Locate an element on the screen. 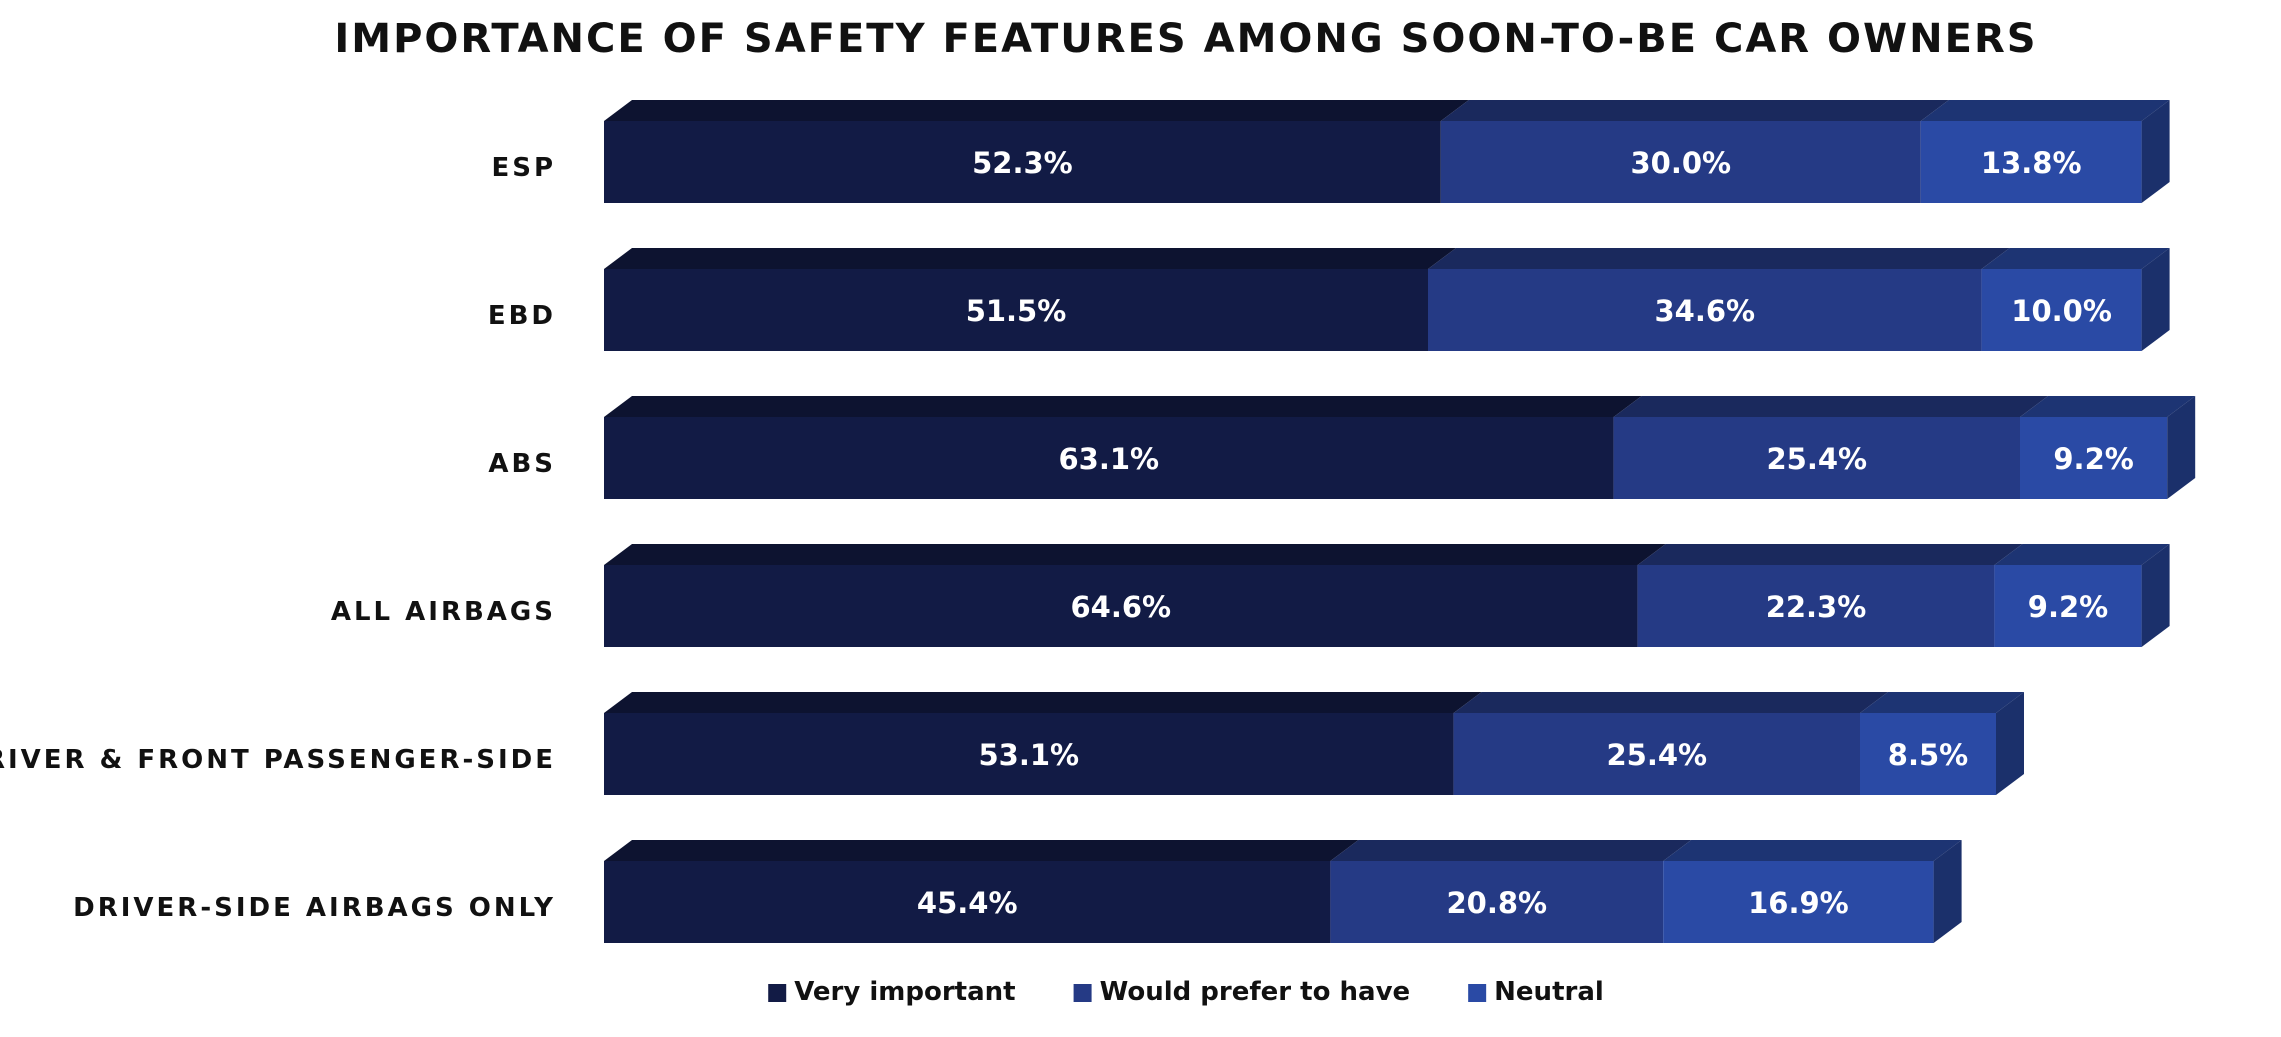 This screenshot has height=1037, width=2281. data-label: 52.3% is located at coordinates (1022, 163).